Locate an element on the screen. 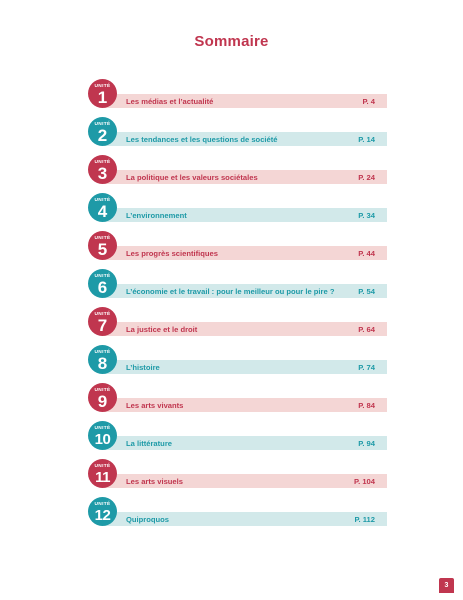 The width and height of the screenshot is (463, 600). toc-entry-page: P. 64 is located at coordinates (366, 329).